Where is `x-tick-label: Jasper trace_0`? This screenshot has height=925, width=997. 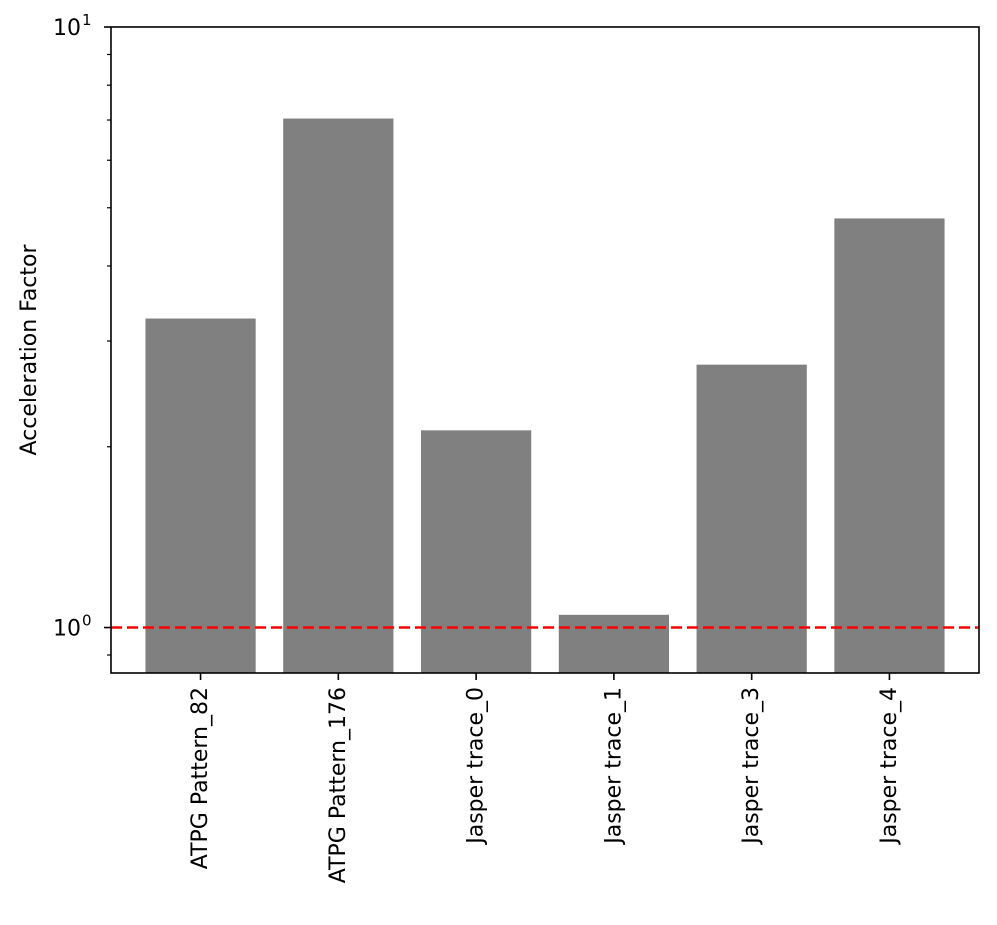 x-tick-label: Jasper trace_0 is located at coordinates (476, 766).